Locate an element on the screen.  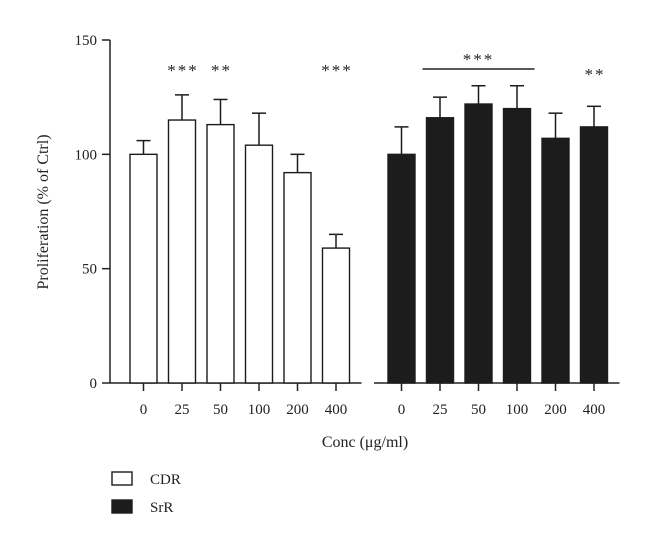
y-axis-title: Proliferation (% of Ctrl) is located at coordinates (43, 211).